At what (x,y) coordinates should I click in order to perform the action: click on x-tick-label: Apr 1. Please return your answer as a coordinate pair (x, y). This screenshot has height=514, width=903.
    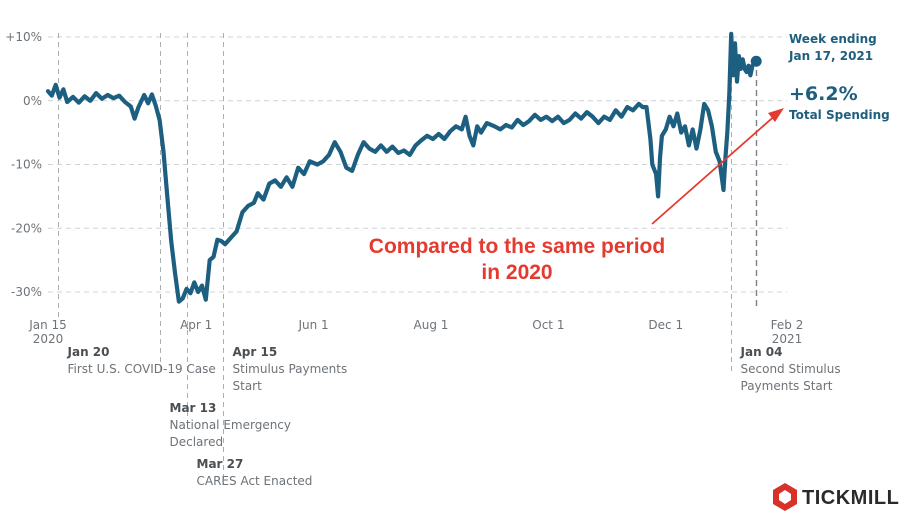
    Looking at the image, I should click on (196, 325).